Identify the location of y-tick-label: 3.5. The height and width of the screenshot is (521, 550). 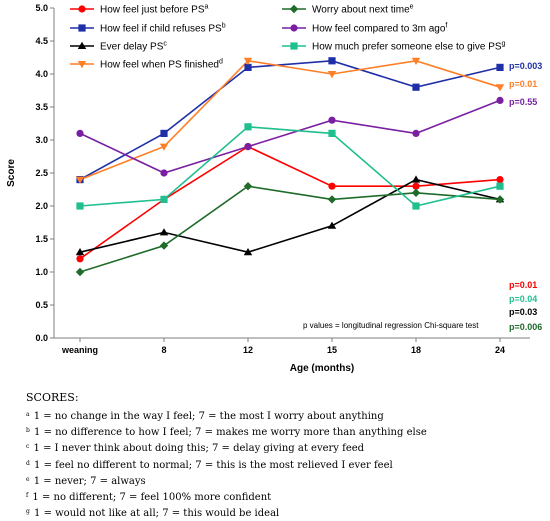
(41, 107).